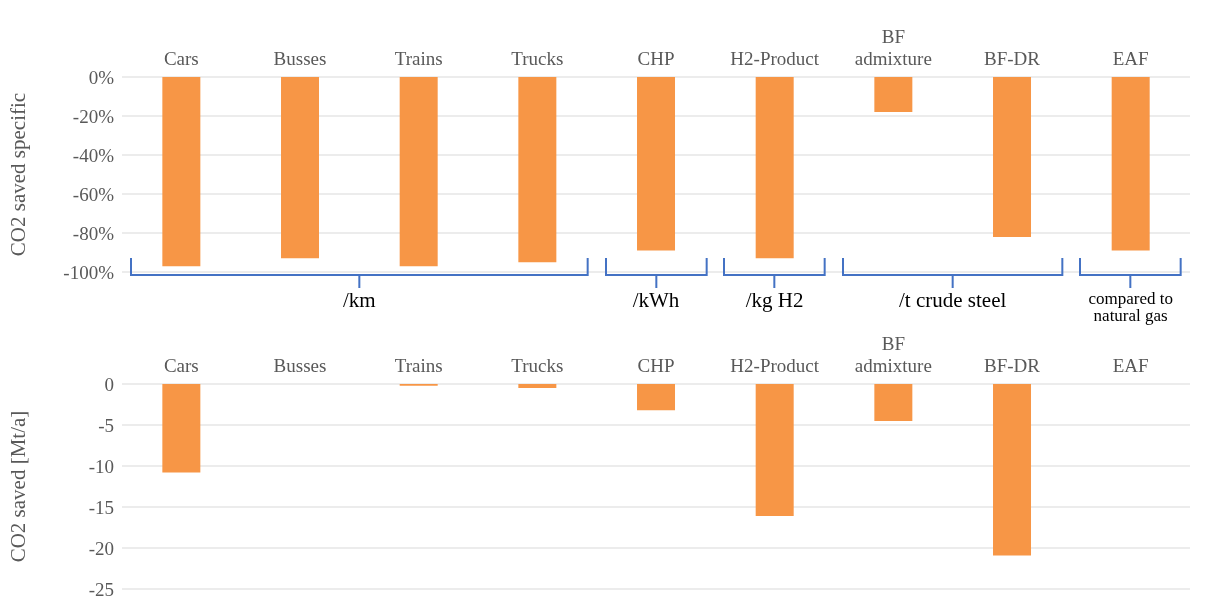 Image resolution: width=1228 pixels, height=612 pixels. I want to click on y-tick-label: -100%, so click(89, 272).